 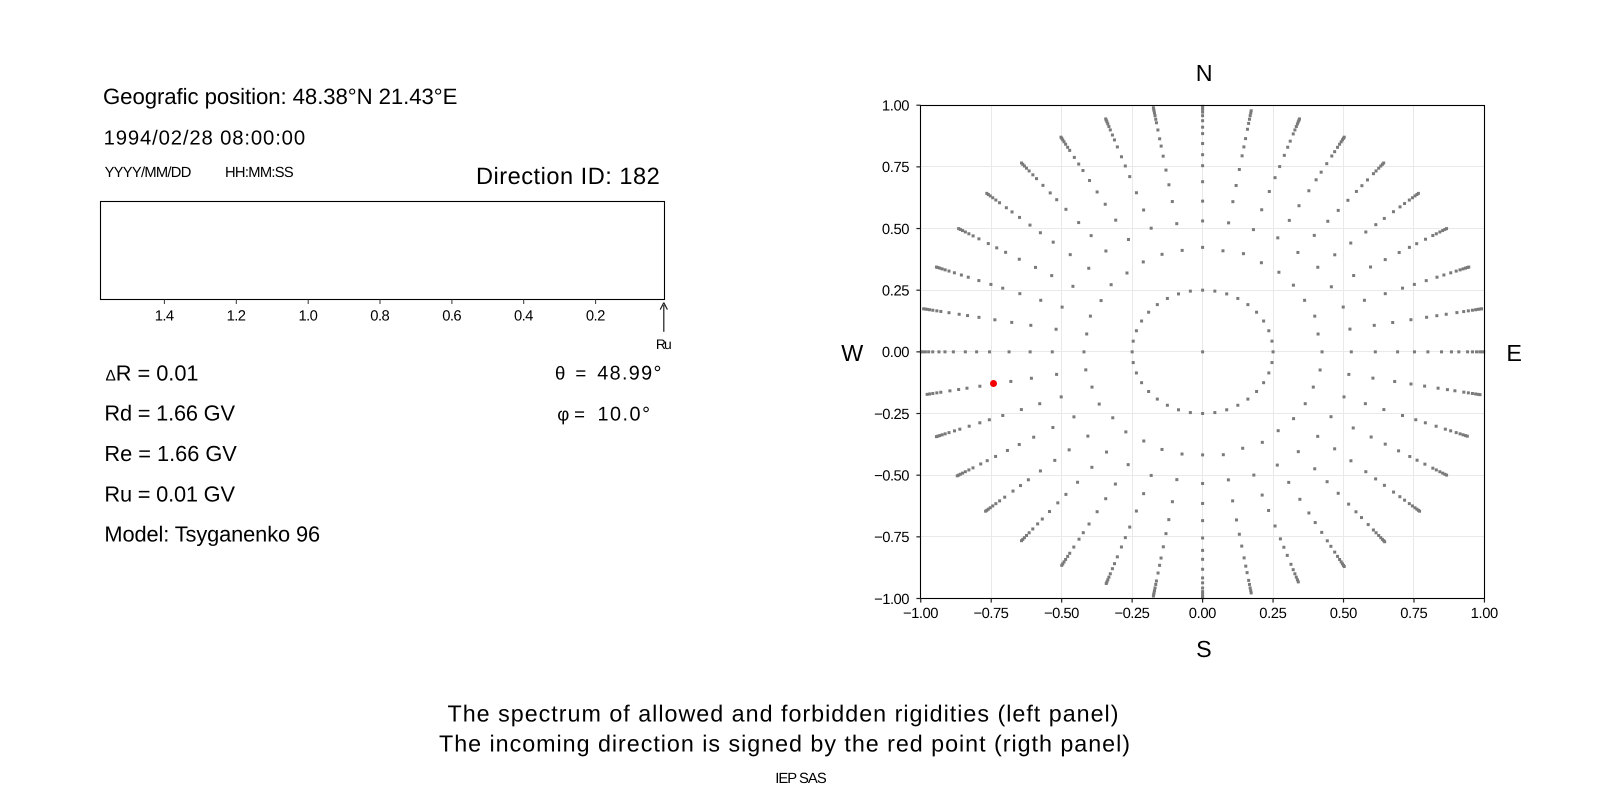 I want to click on svg-text: R = 0.01, so click(x=157, y=372).